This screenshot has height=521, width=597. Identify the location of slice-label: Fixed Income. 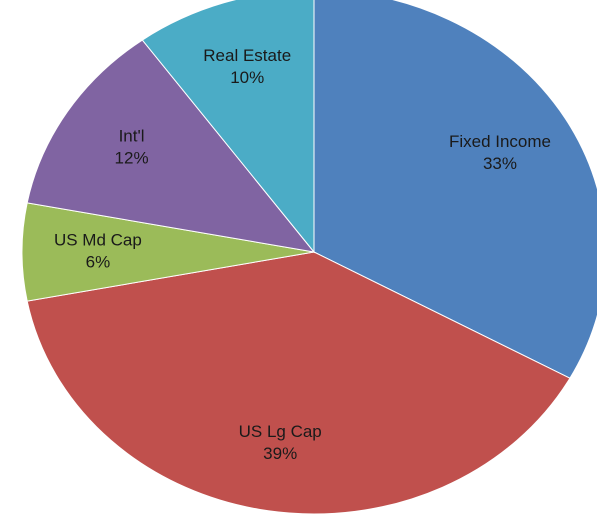
(500, 141).